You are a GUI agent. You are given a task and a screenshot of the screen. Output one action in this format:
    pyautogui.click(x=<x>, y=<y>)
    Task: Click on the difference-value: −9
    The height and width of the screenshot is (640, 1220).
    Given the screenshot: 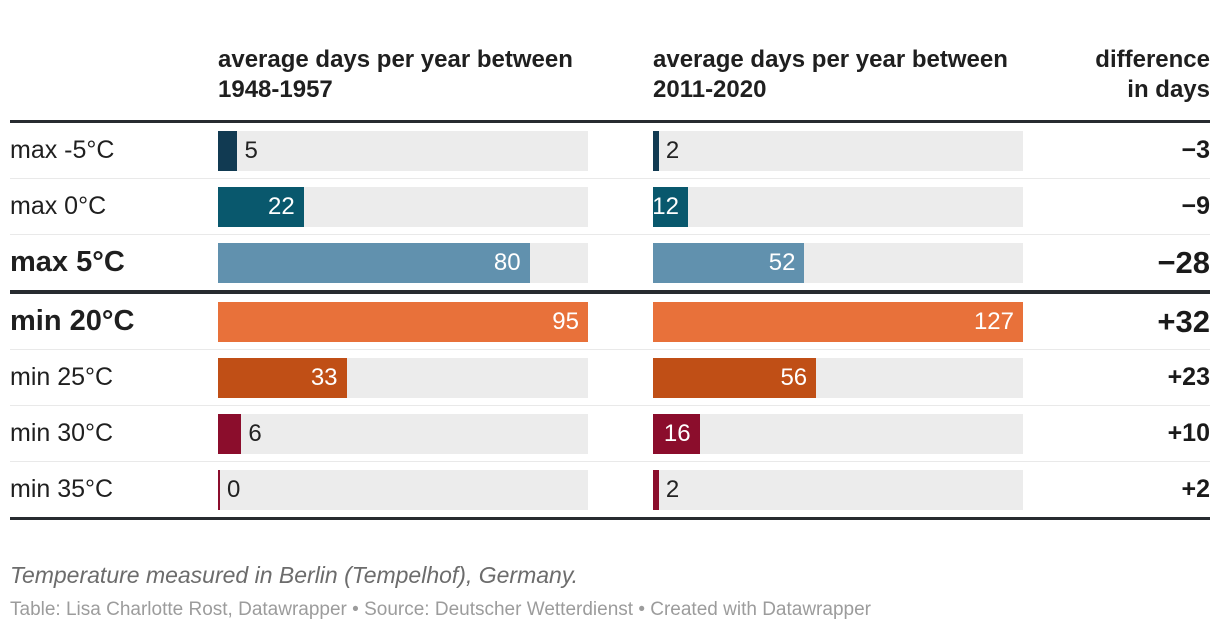 What is the action you would take?
    pyautogui.click(x=1195, y=206)
    